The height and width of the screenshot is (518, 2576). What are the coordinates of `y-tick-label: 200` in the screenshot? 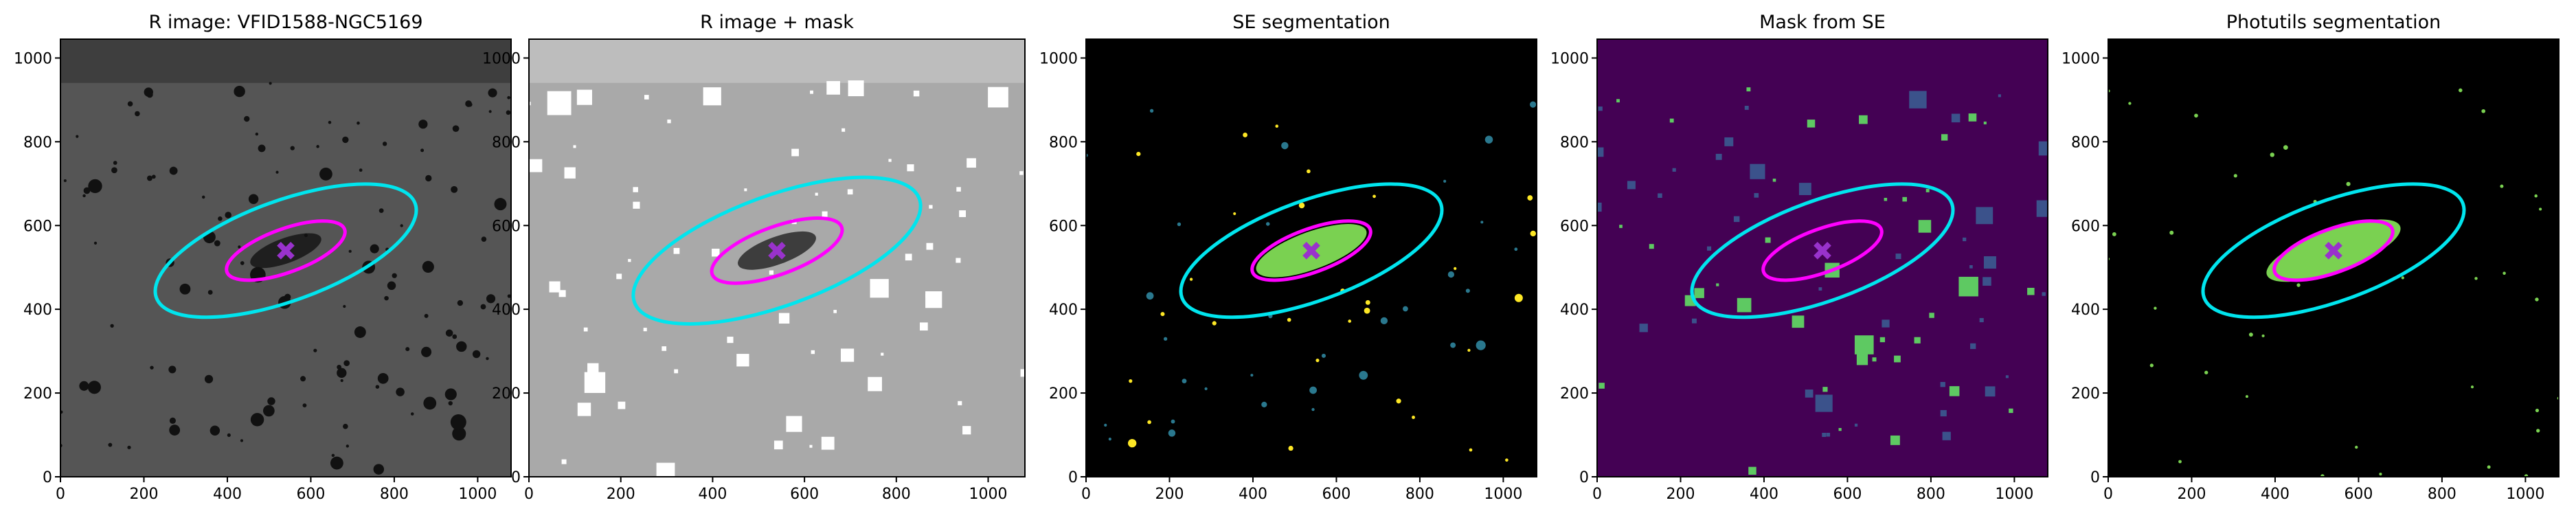 It's located at (2085, 394).